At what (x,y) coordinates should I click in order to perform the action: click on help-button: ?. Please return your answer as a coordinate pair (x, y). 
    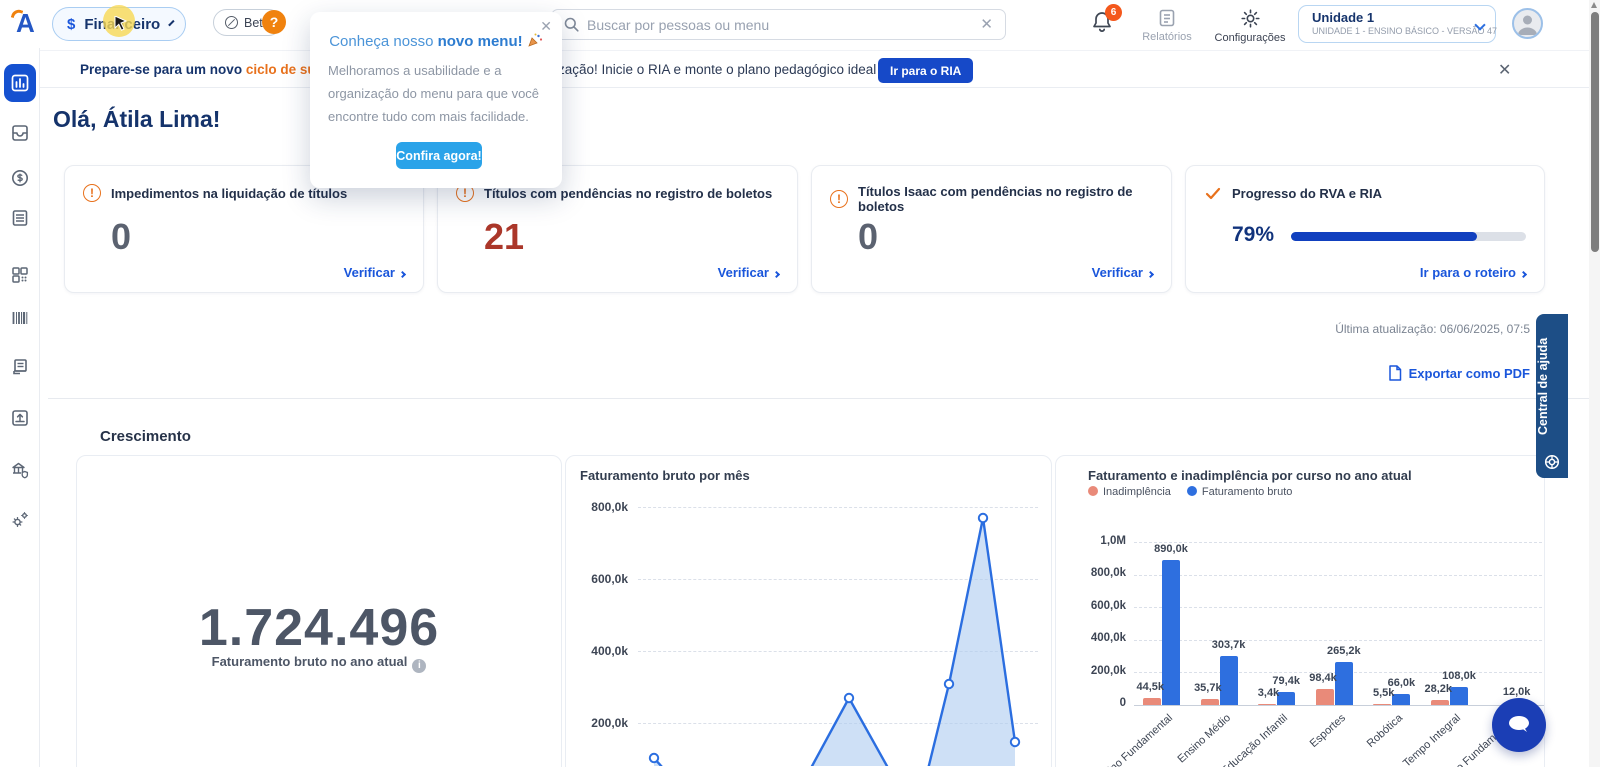
    Looking at the image, I should click on (274, 22).